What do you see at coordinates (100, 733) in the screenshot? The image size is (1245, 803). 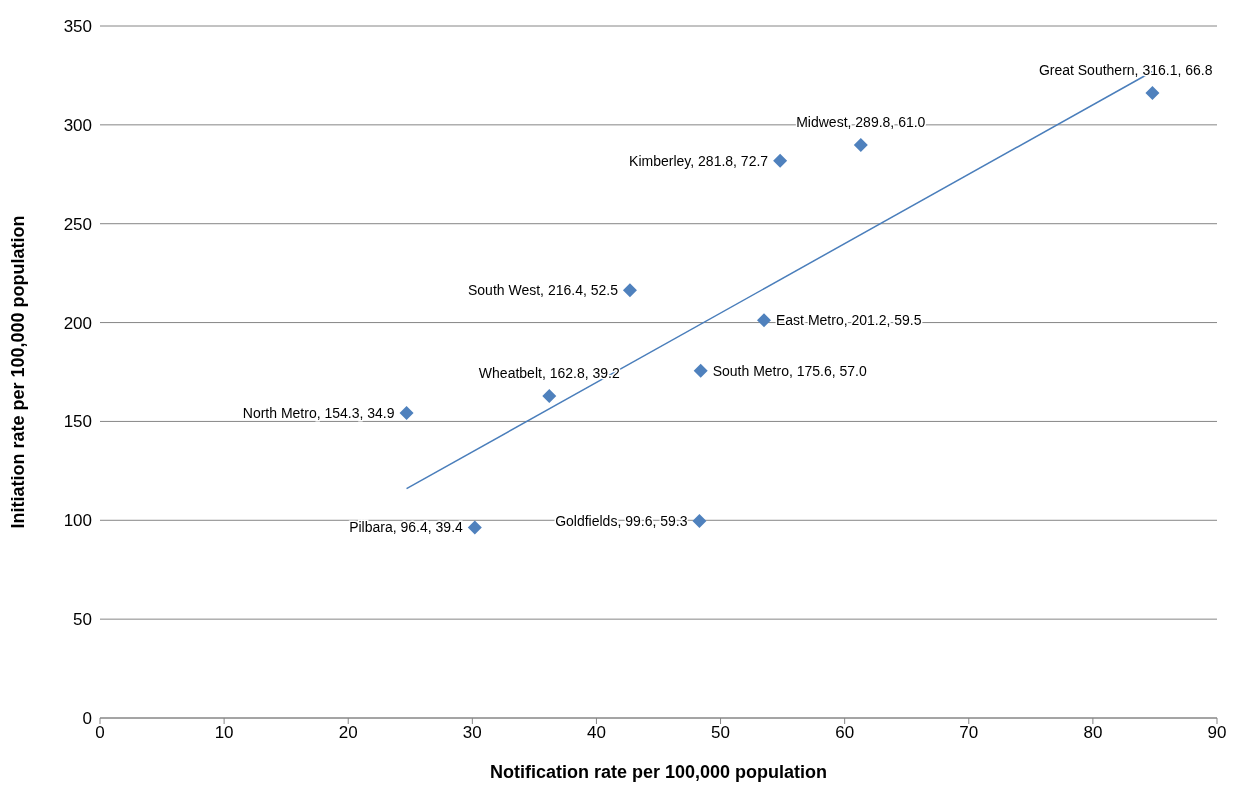 I see `x-tick-label: 0` at bounding box center [100, 733].